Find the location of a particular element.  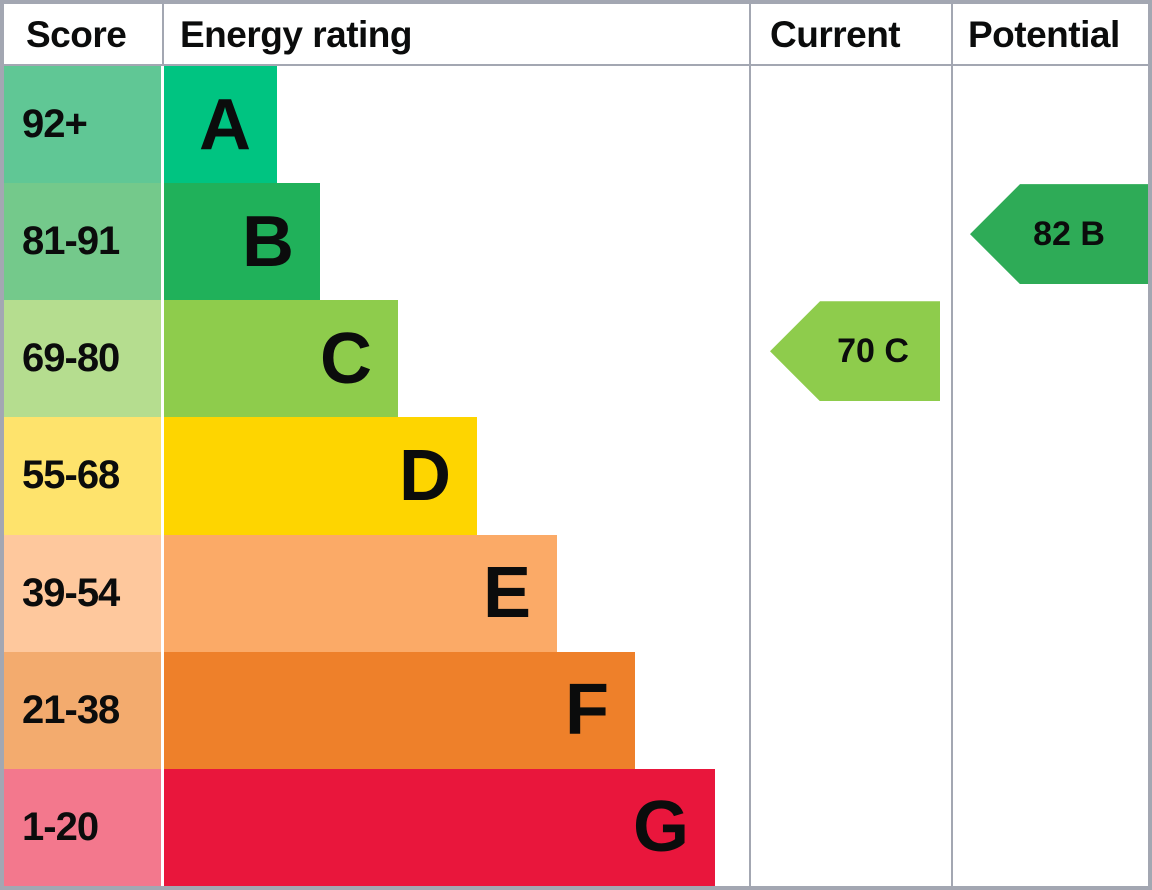

band-row-b: 81-91 B is located at coordinates (576, 242).